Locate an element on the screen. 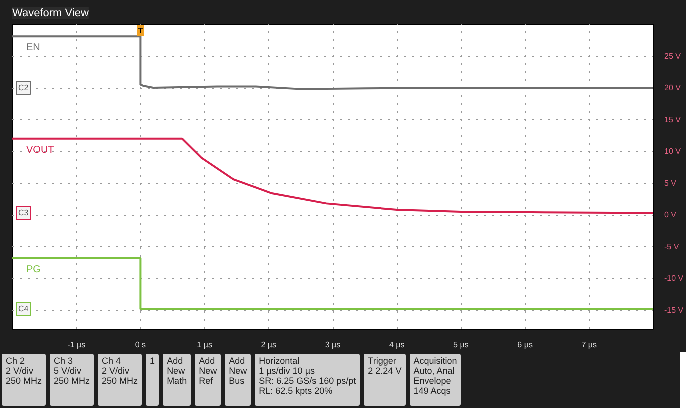 Image resolution: width=686 pixels, height=411 pixels. x-tick-label: 2 µs is located at coordinates (269, 345).